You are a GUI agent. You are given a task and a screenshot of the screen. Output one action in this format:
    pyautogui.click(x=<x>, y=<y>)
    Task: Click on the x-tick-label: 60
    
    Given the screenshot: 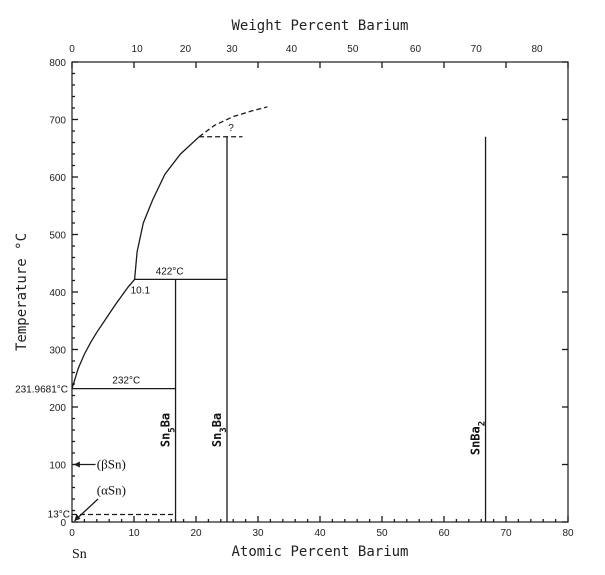 What is the action you would take?
    pyautogui.click(x=444, y=533)
    